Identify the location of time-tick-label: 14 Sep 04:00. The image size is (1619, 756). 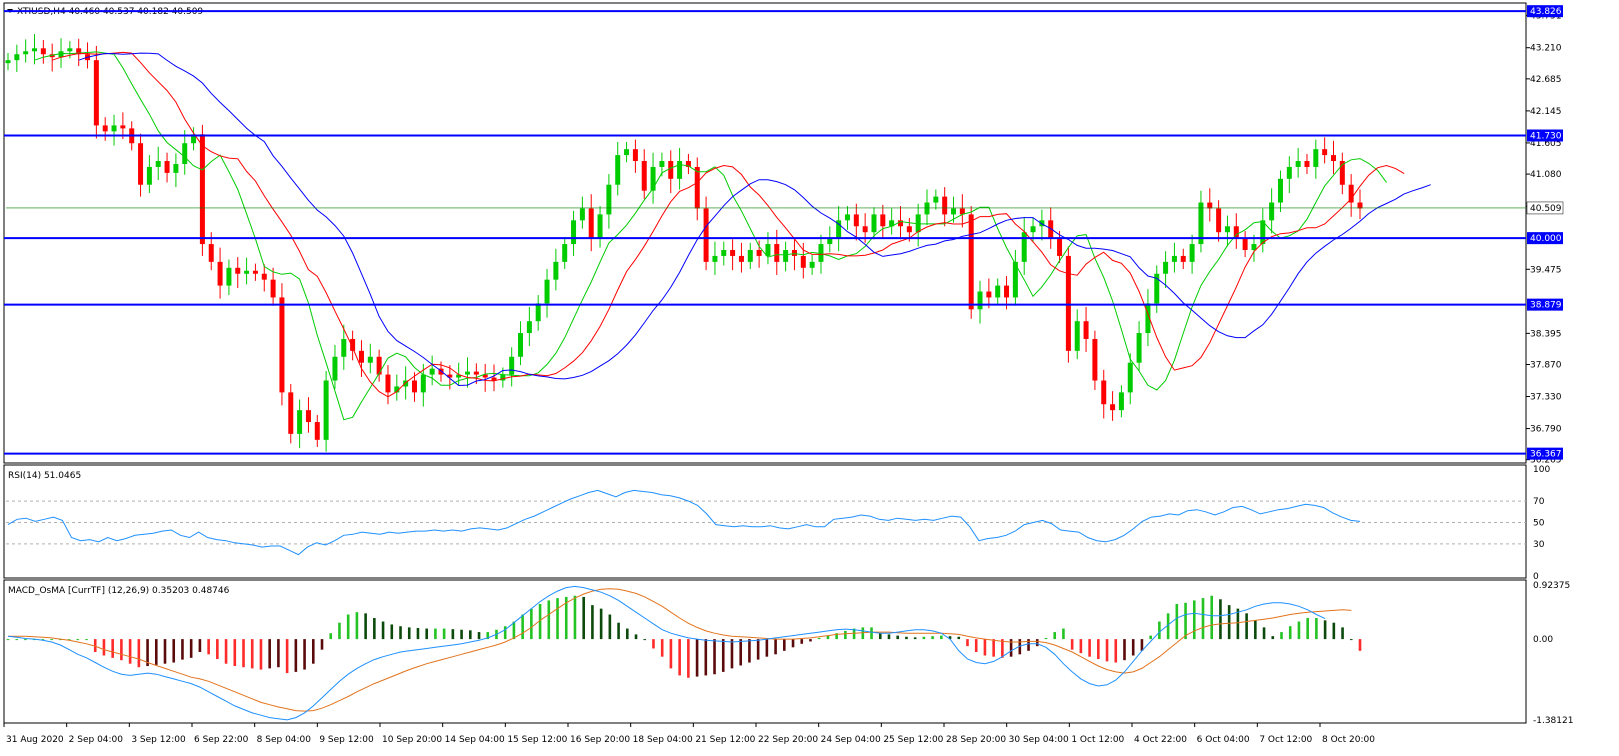
(475, 740).